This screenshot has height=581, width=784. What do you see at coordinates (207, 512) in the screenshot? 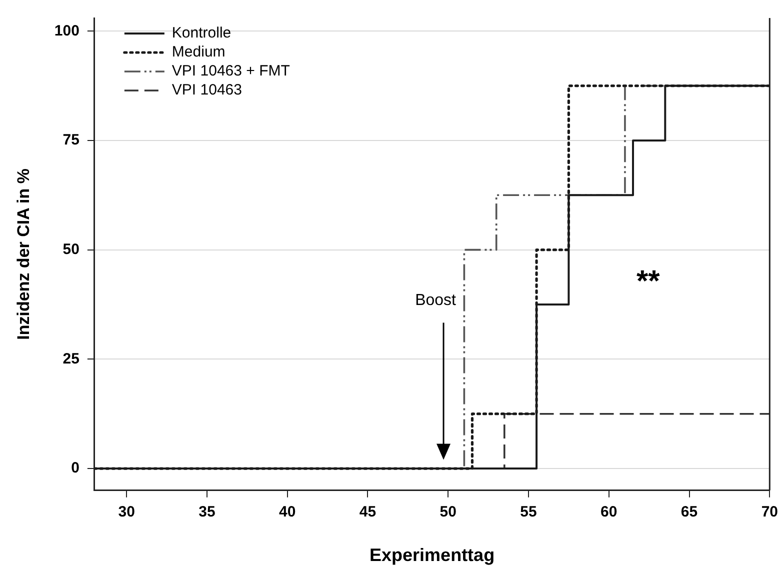
I see `x-tick-label: 35` at bounding box center [207, 512].